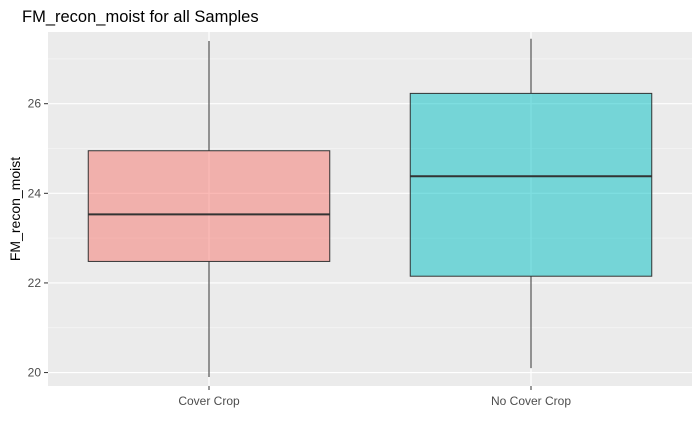  I want to click on y-axis-title: FM_recon_moist, so click(15, 209).